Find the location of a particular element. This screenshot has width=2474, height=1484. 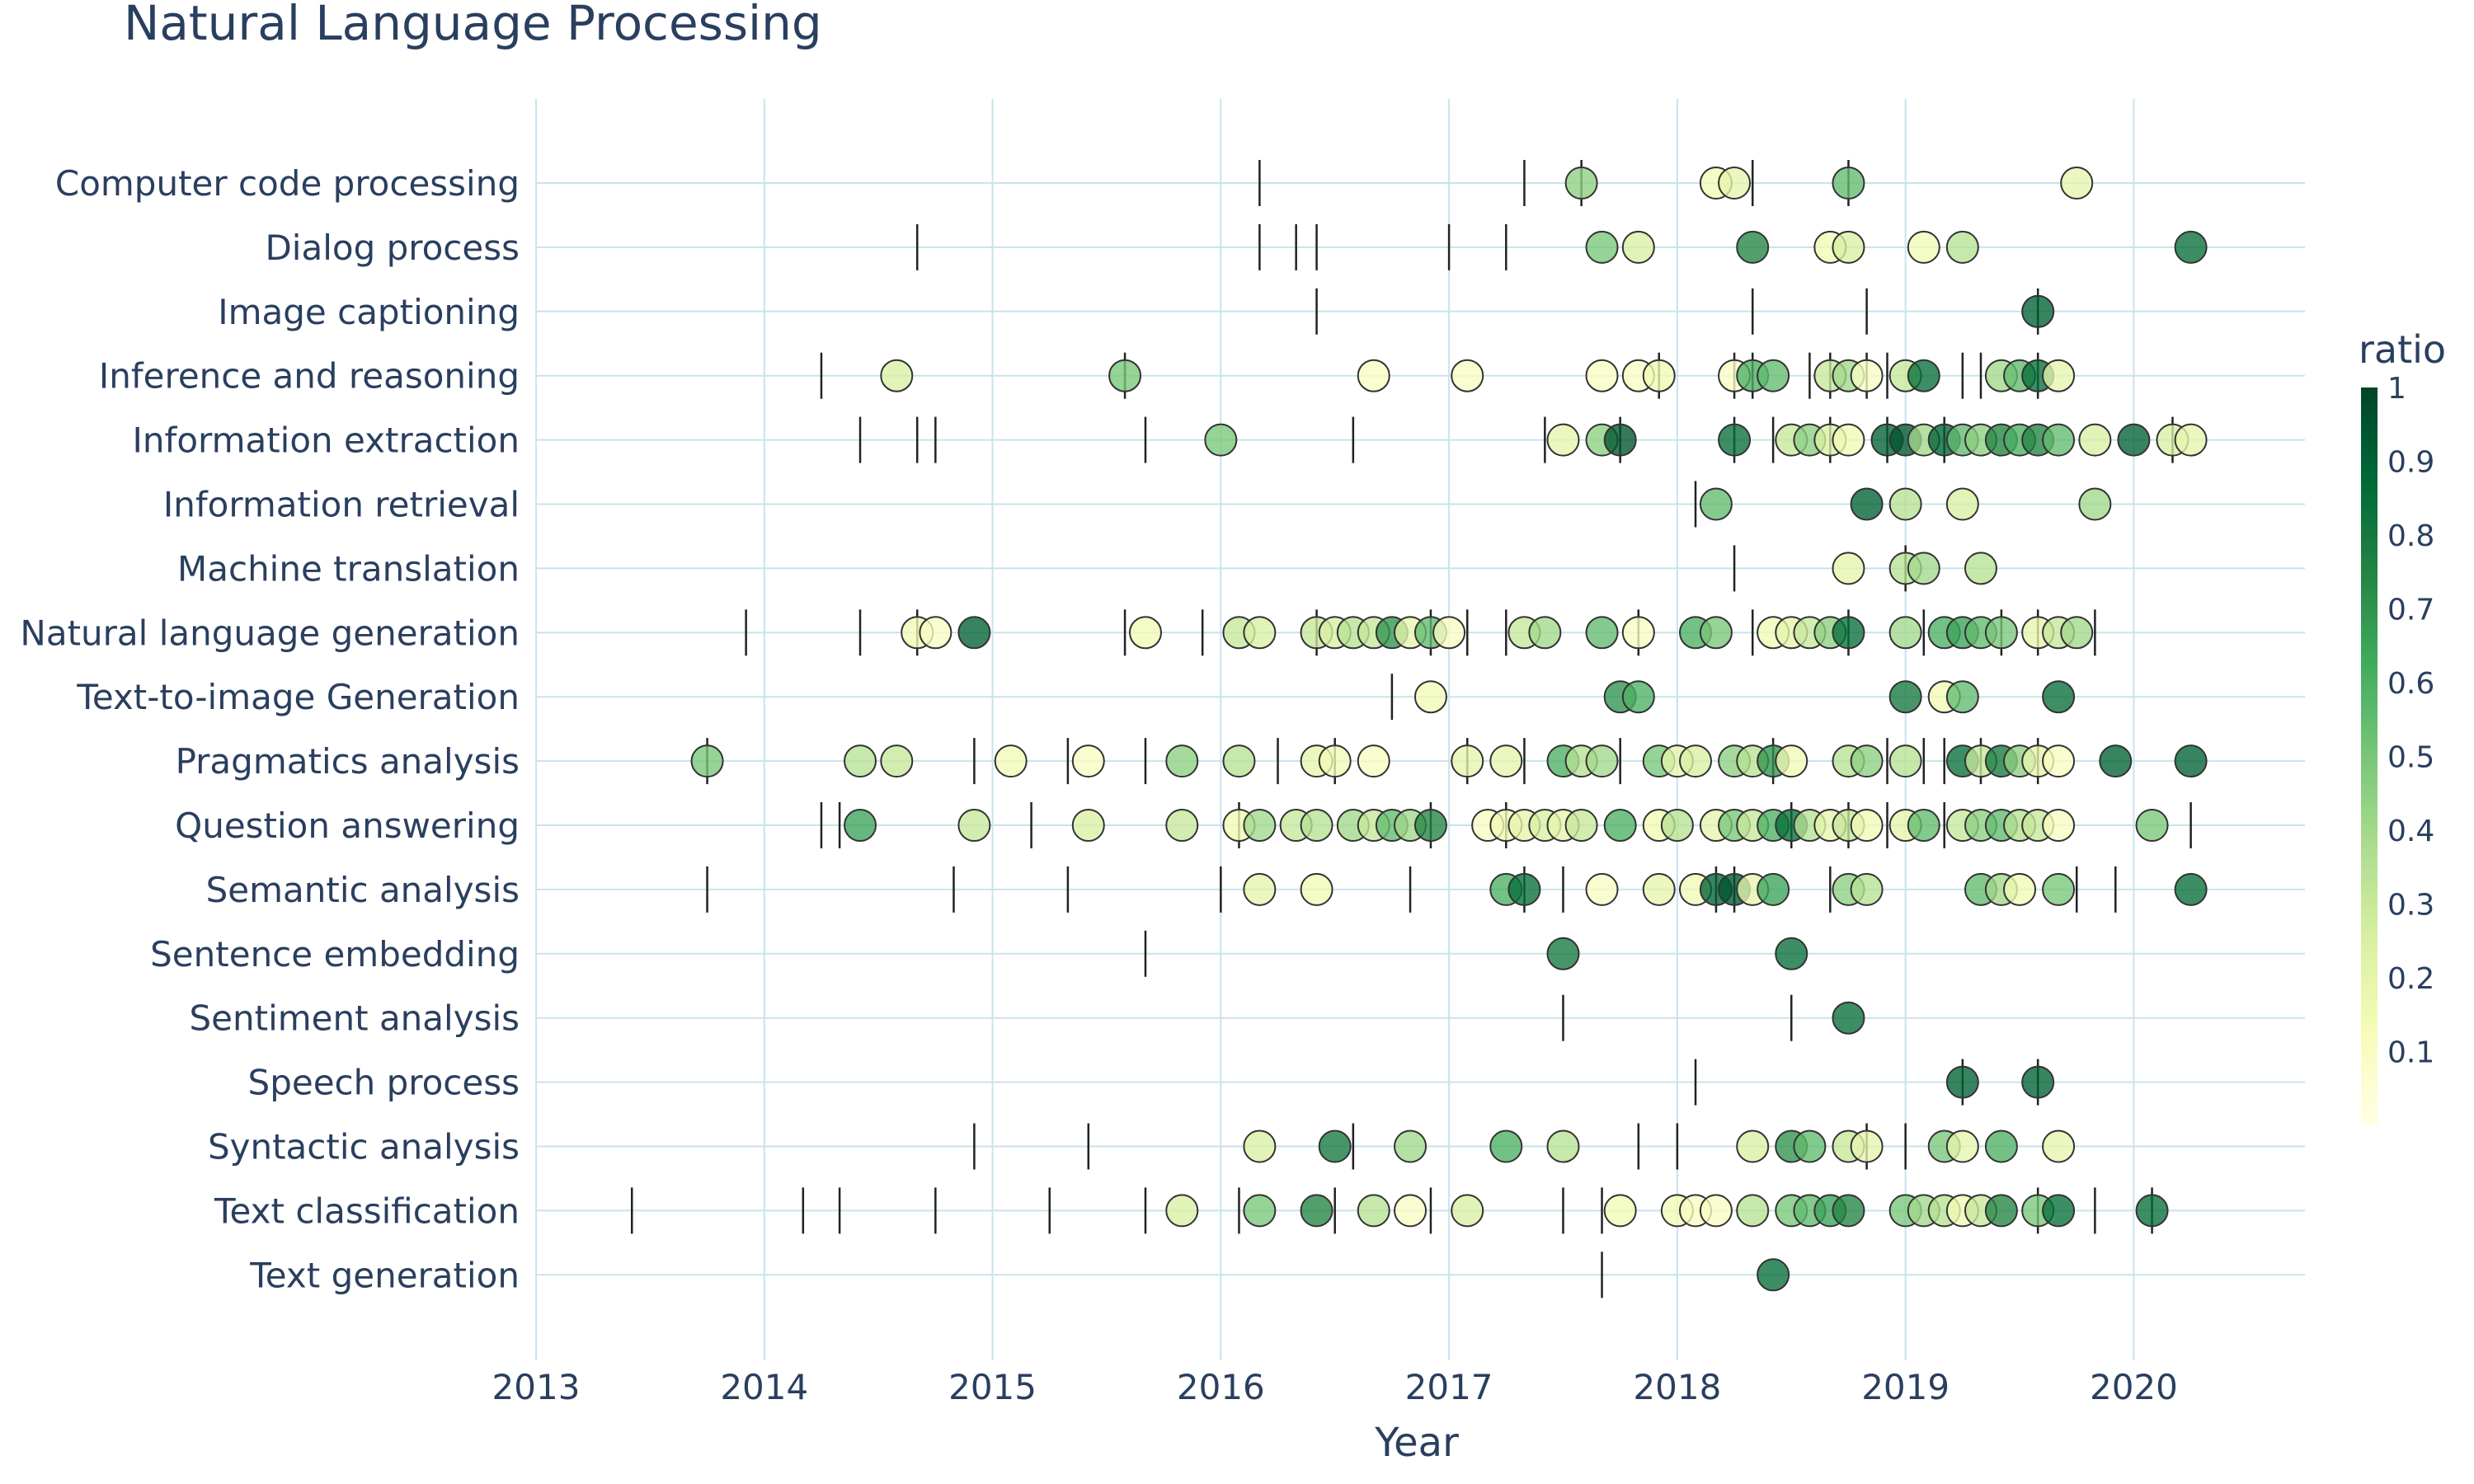

colorbar-bar is located at coordinates (2369, 756).